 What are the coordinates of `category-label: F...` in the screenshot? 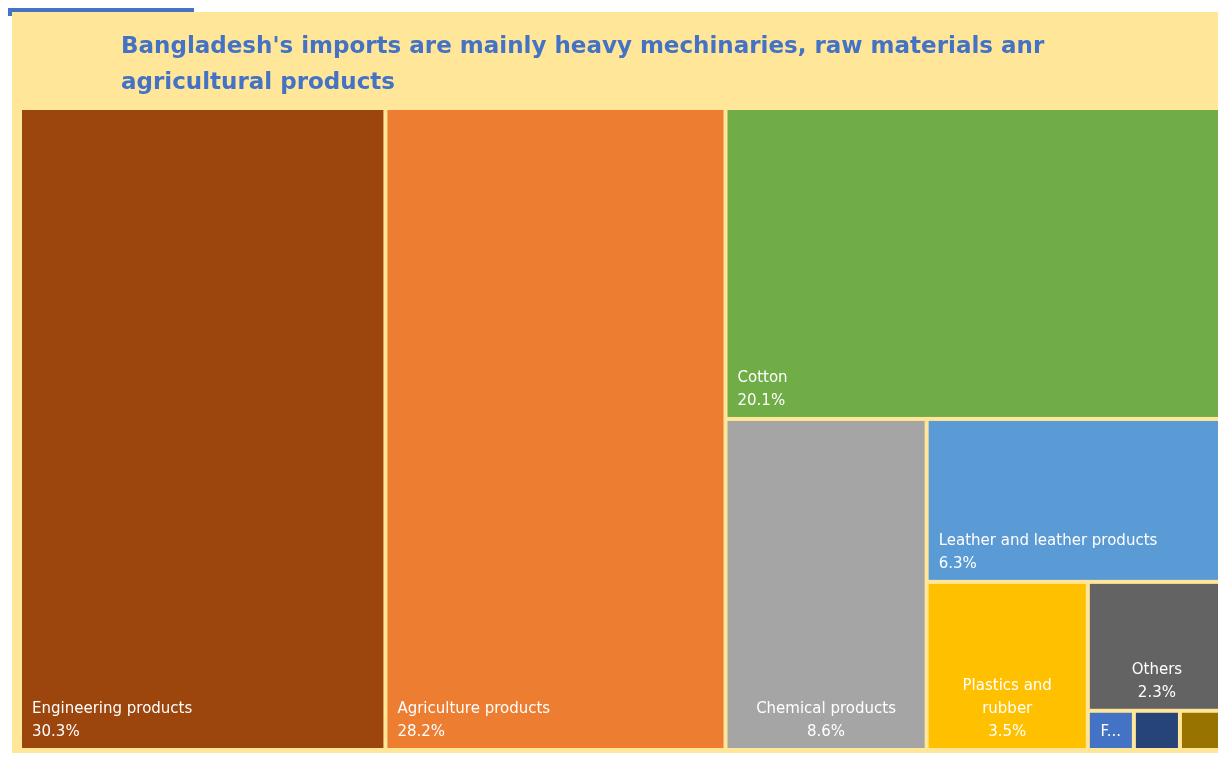 It's located at (1111, 731).